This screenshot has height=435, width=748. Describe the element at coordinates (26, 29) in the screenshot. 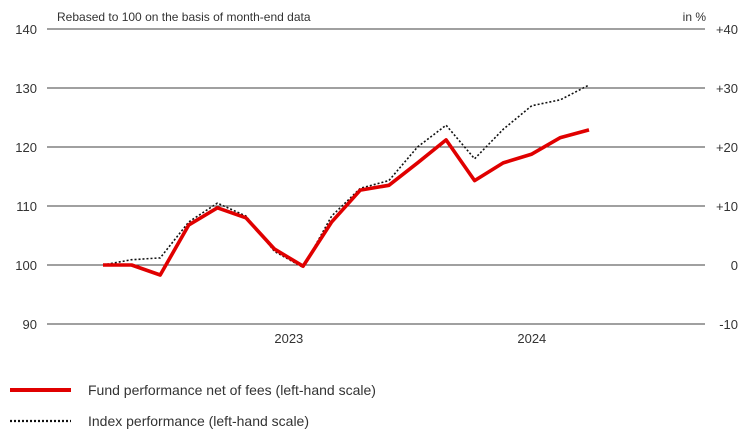

I see `y-left-tick-label: 140` at that location.